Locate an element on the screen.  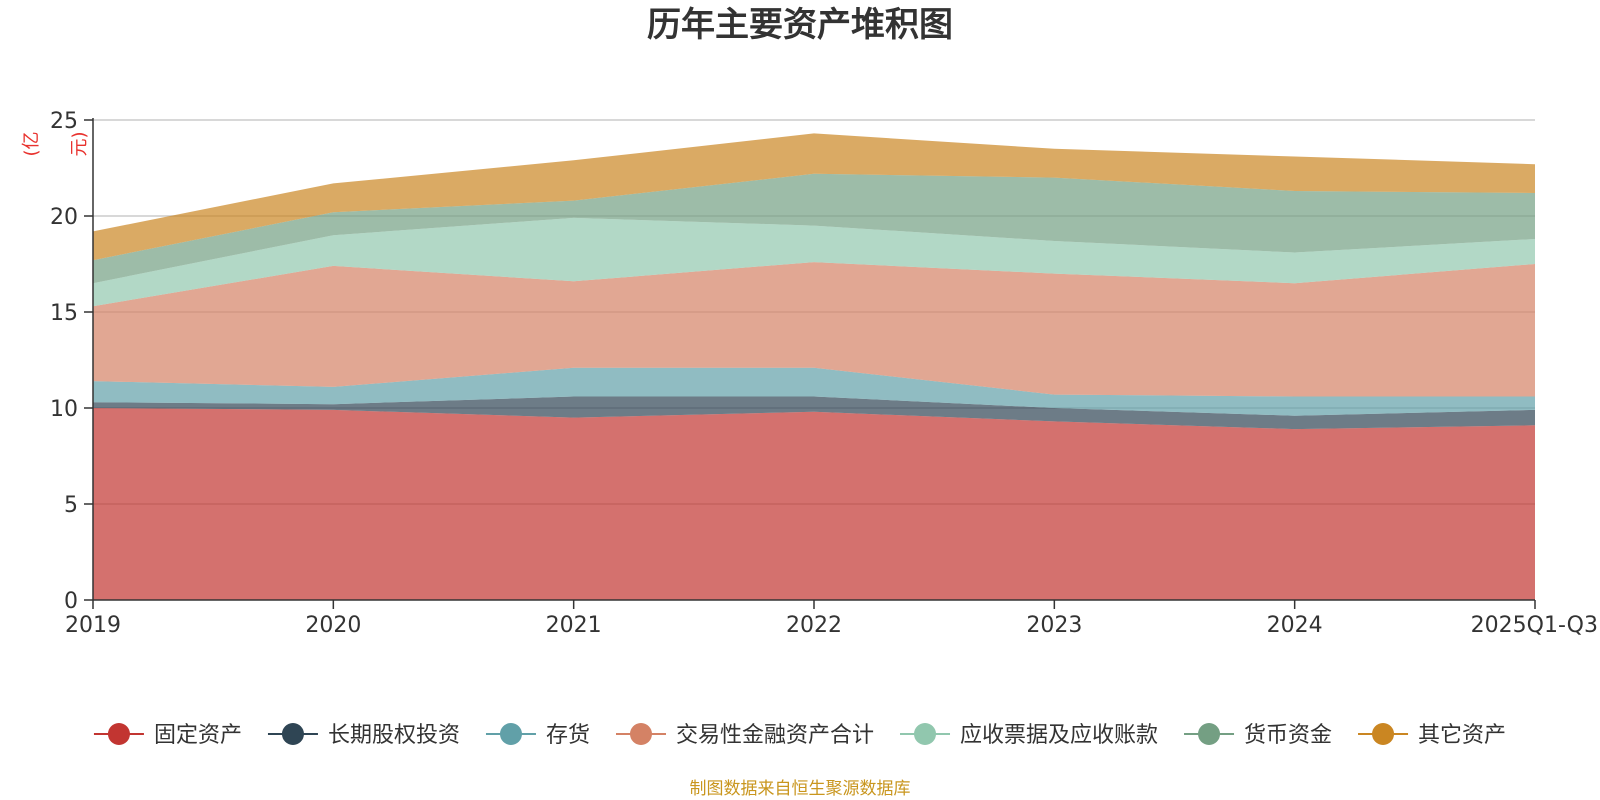
y-tick-label: 5 is located at coordinates (71, 505).